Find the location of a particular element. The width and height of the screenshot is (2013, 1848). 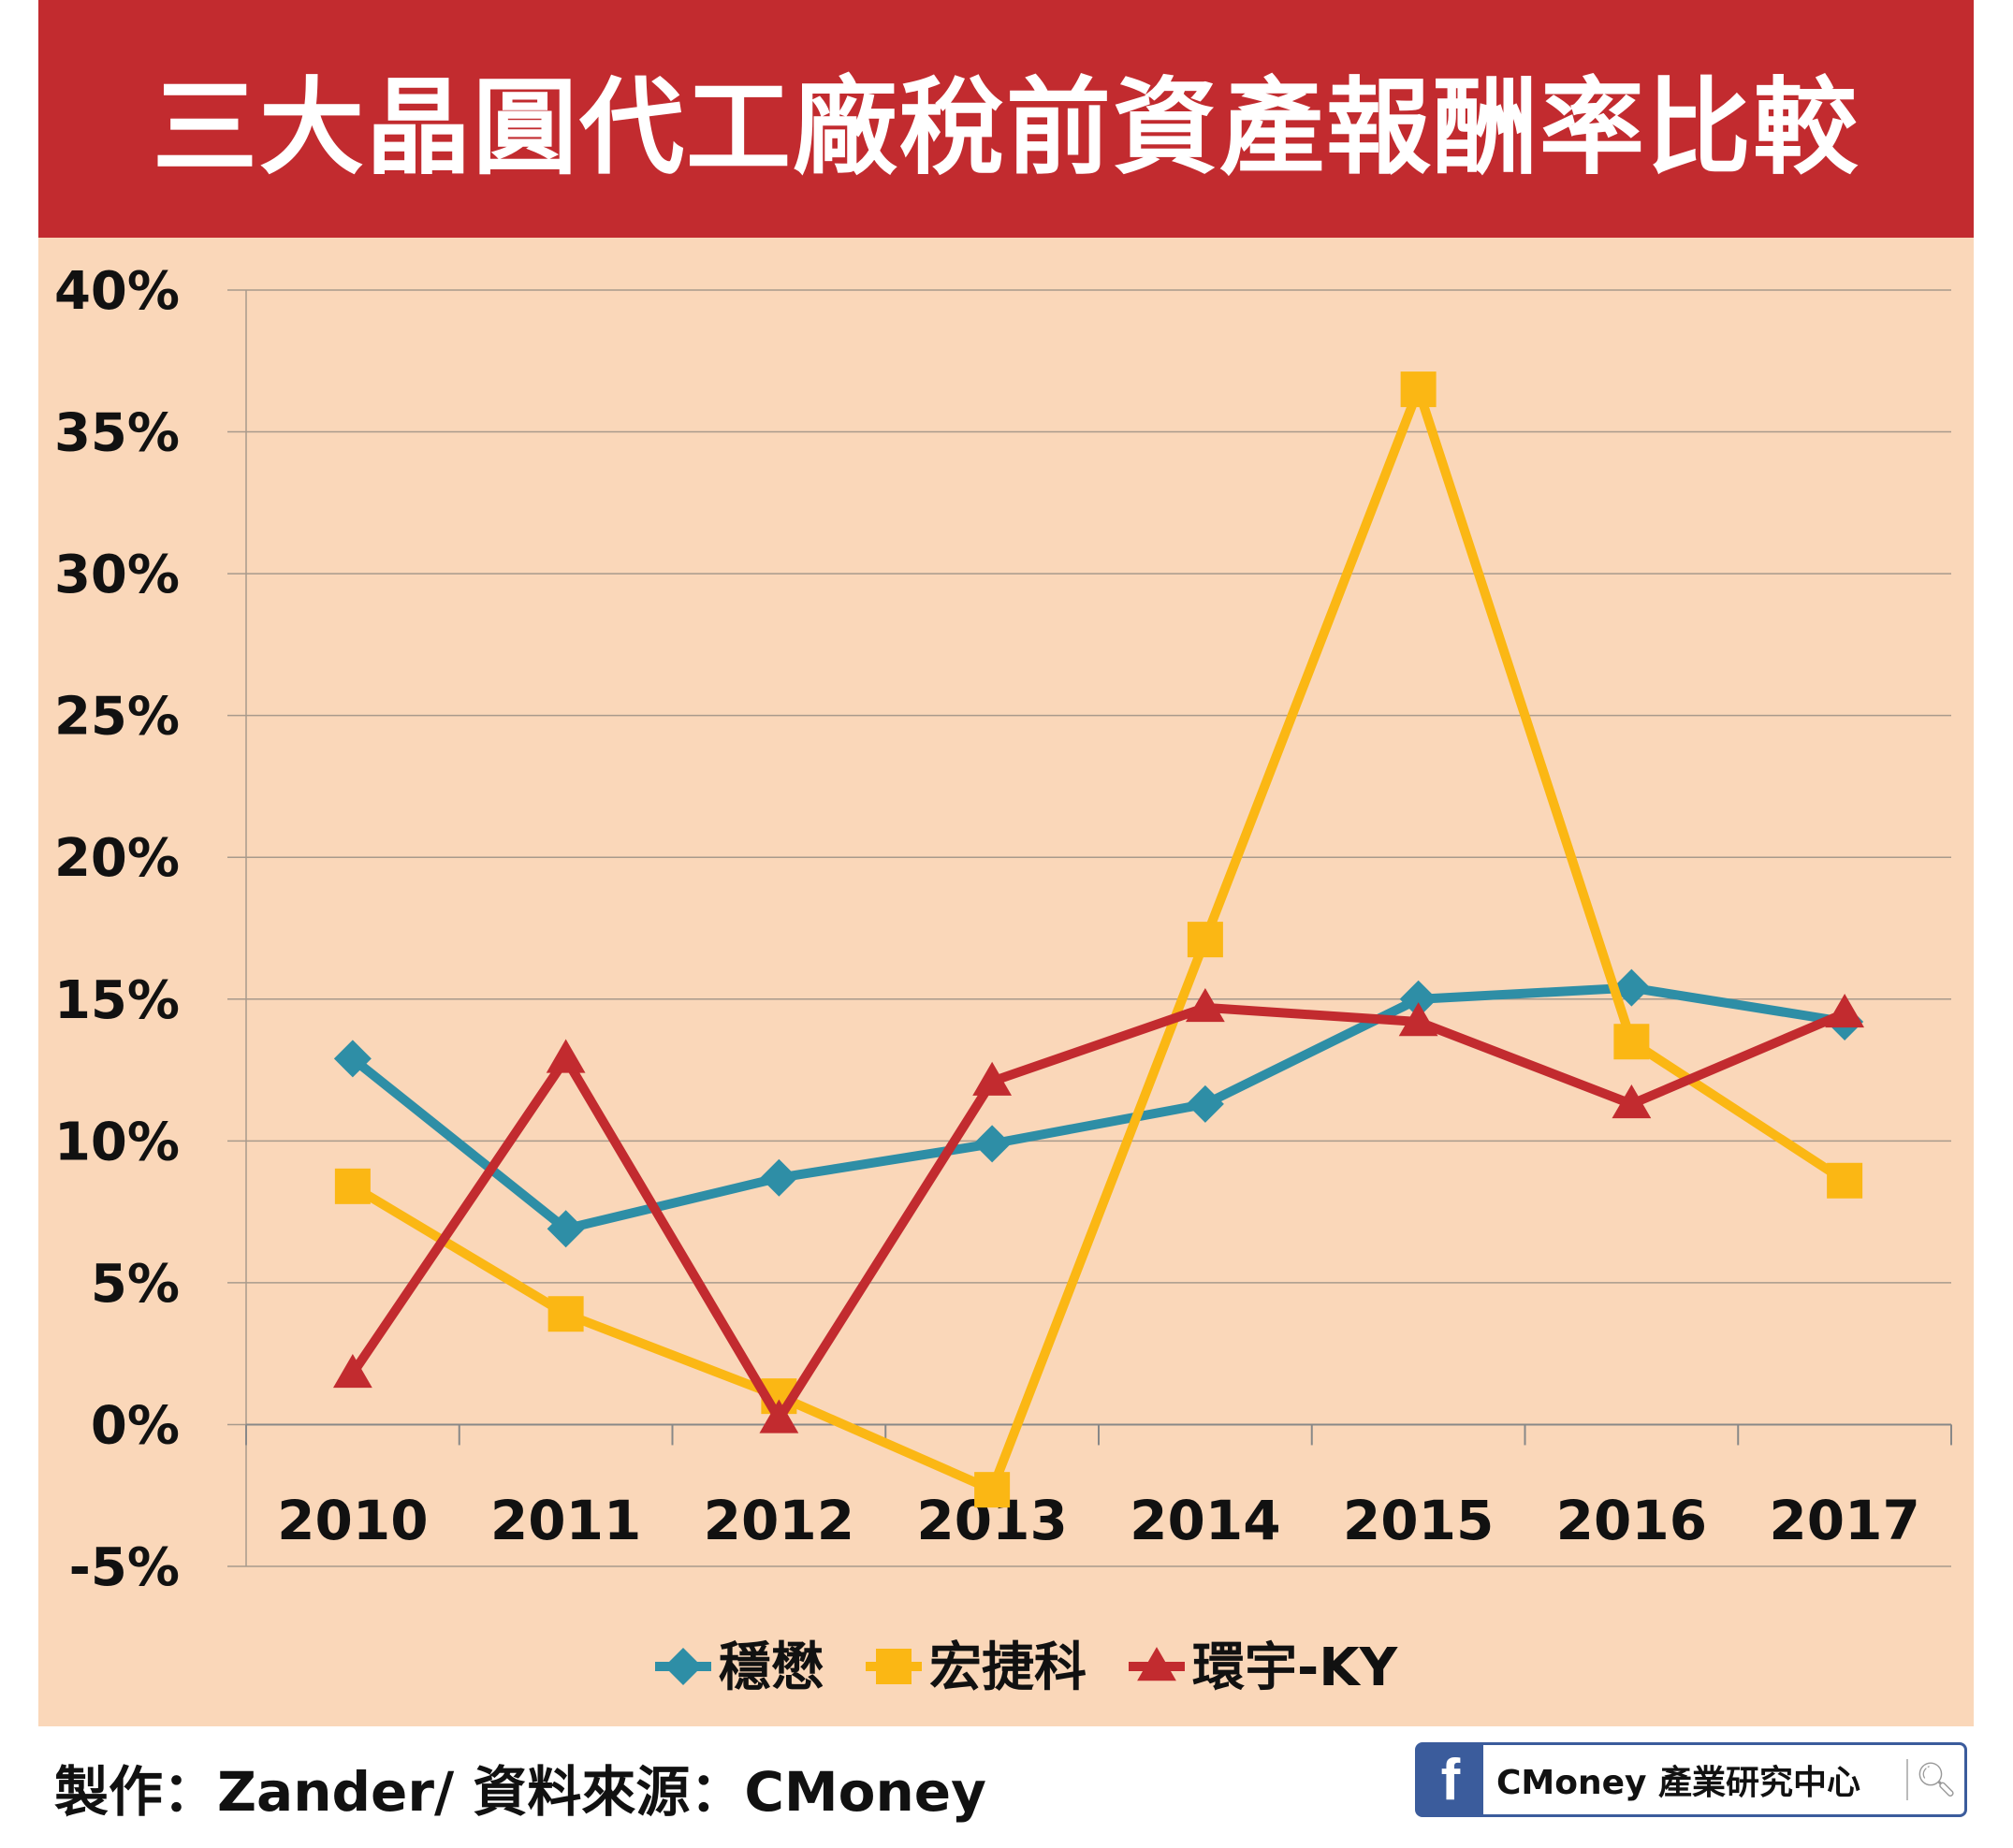

facebook-icon: f is located at coordinates (1450, 1779).